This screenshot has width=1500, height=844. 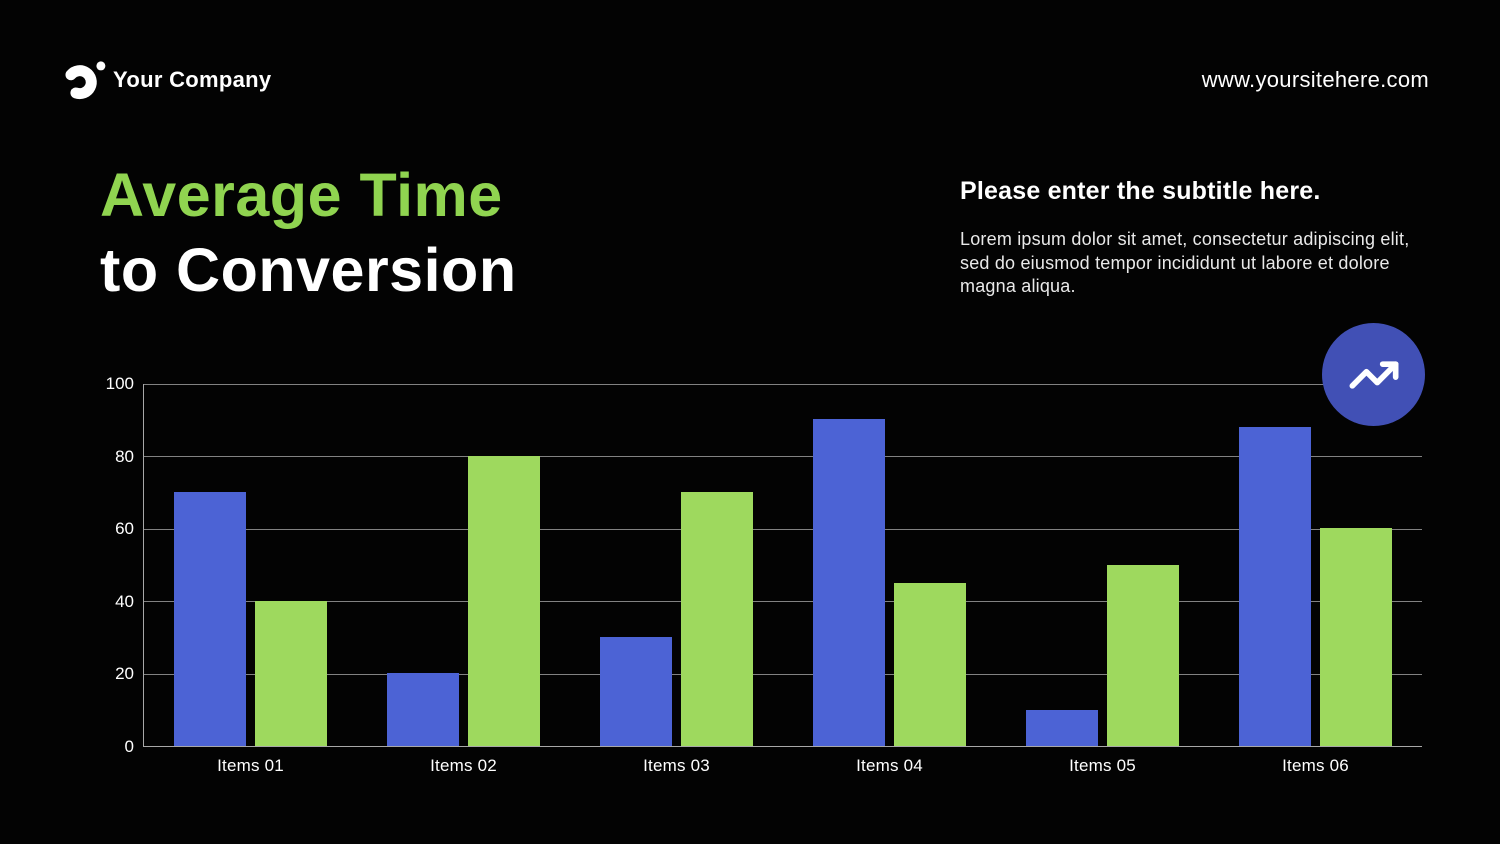 What do you see at coordinates (676, 765) in the screenshot?
I see `x-tick-3: Items 03` at bounding box center [676, 765].